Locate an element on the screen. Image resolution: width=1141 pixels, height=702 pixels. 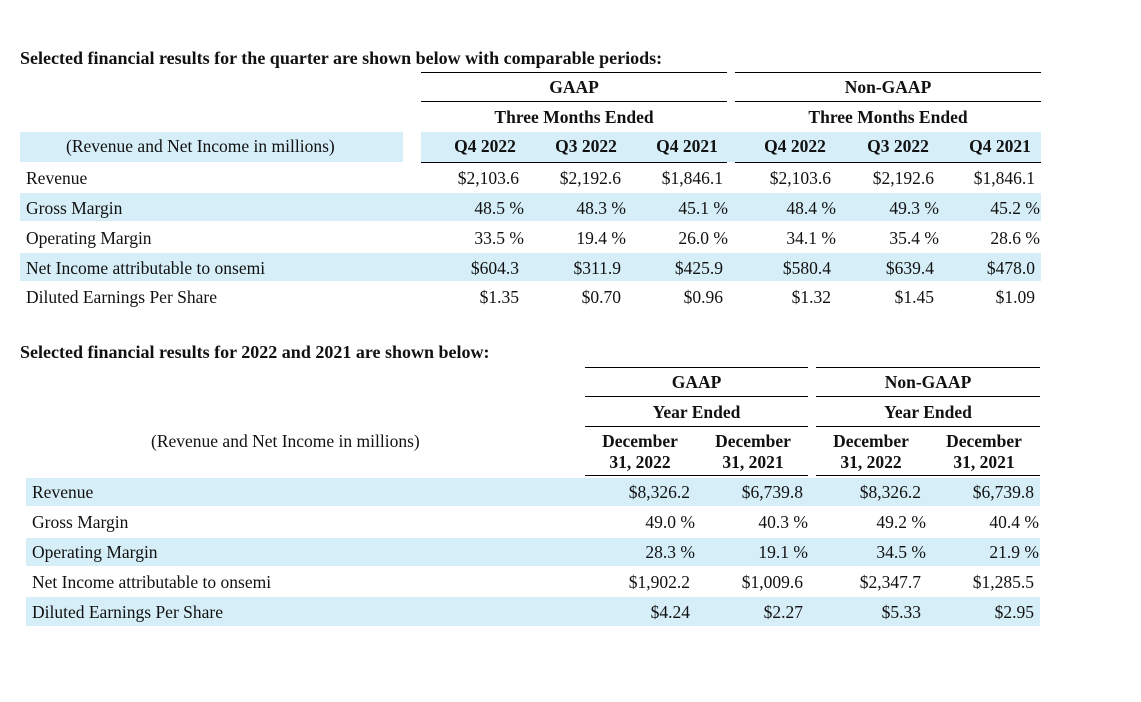
value-cell: 34.5 % is located at coordinates (901, 552).